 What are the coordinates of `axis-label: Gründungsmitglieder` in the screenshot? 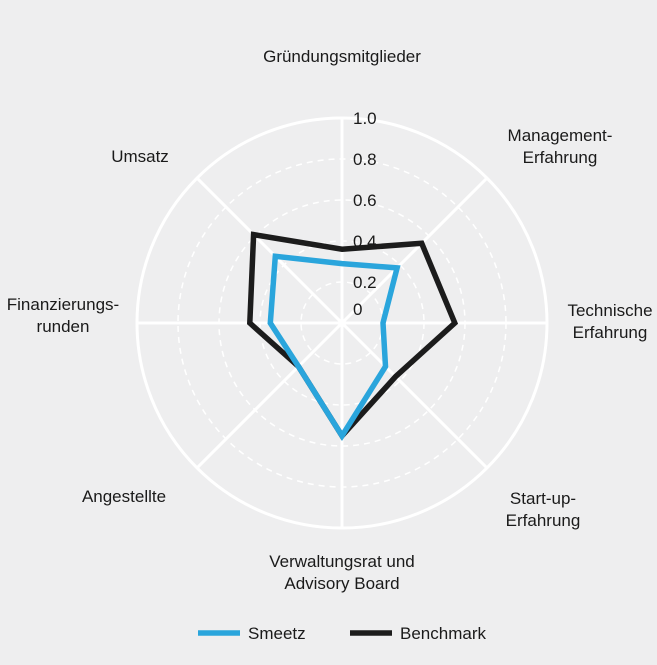 It's located at (342, 56).